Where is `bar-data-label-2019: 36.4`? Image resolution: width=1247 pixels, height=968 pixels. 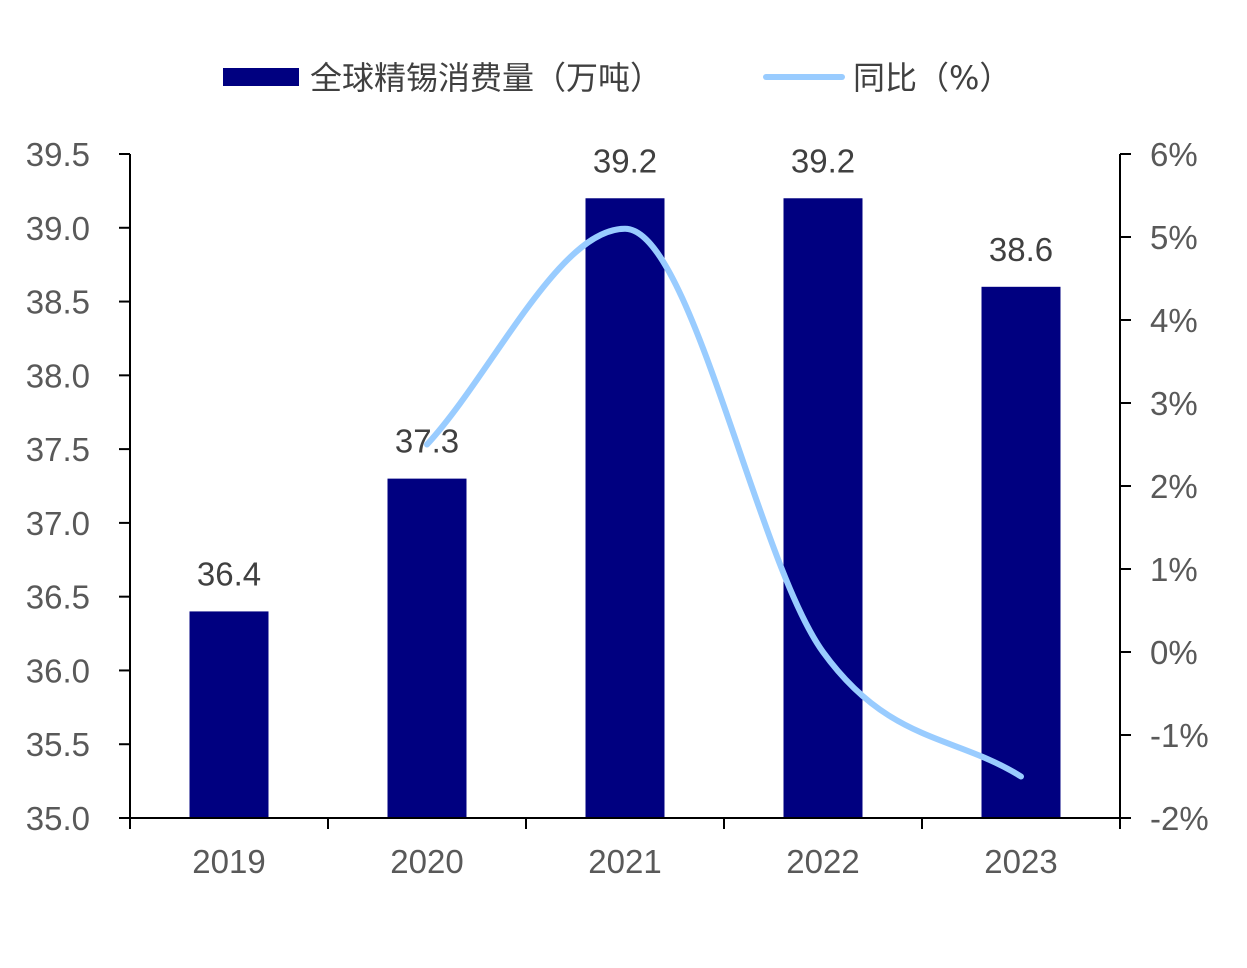
bar-data-label-2019: 36.4 is located at coordinates (229, 573).